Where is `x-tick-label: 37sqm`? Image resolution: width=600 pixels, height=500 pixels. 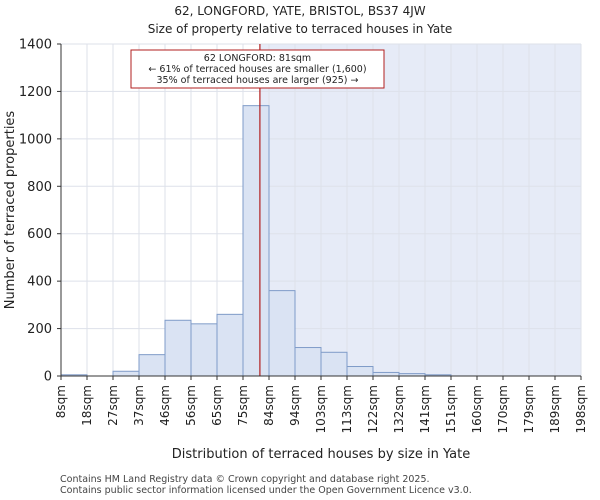
x-tick-label: 37sqm is located at coordinates (139, 405).